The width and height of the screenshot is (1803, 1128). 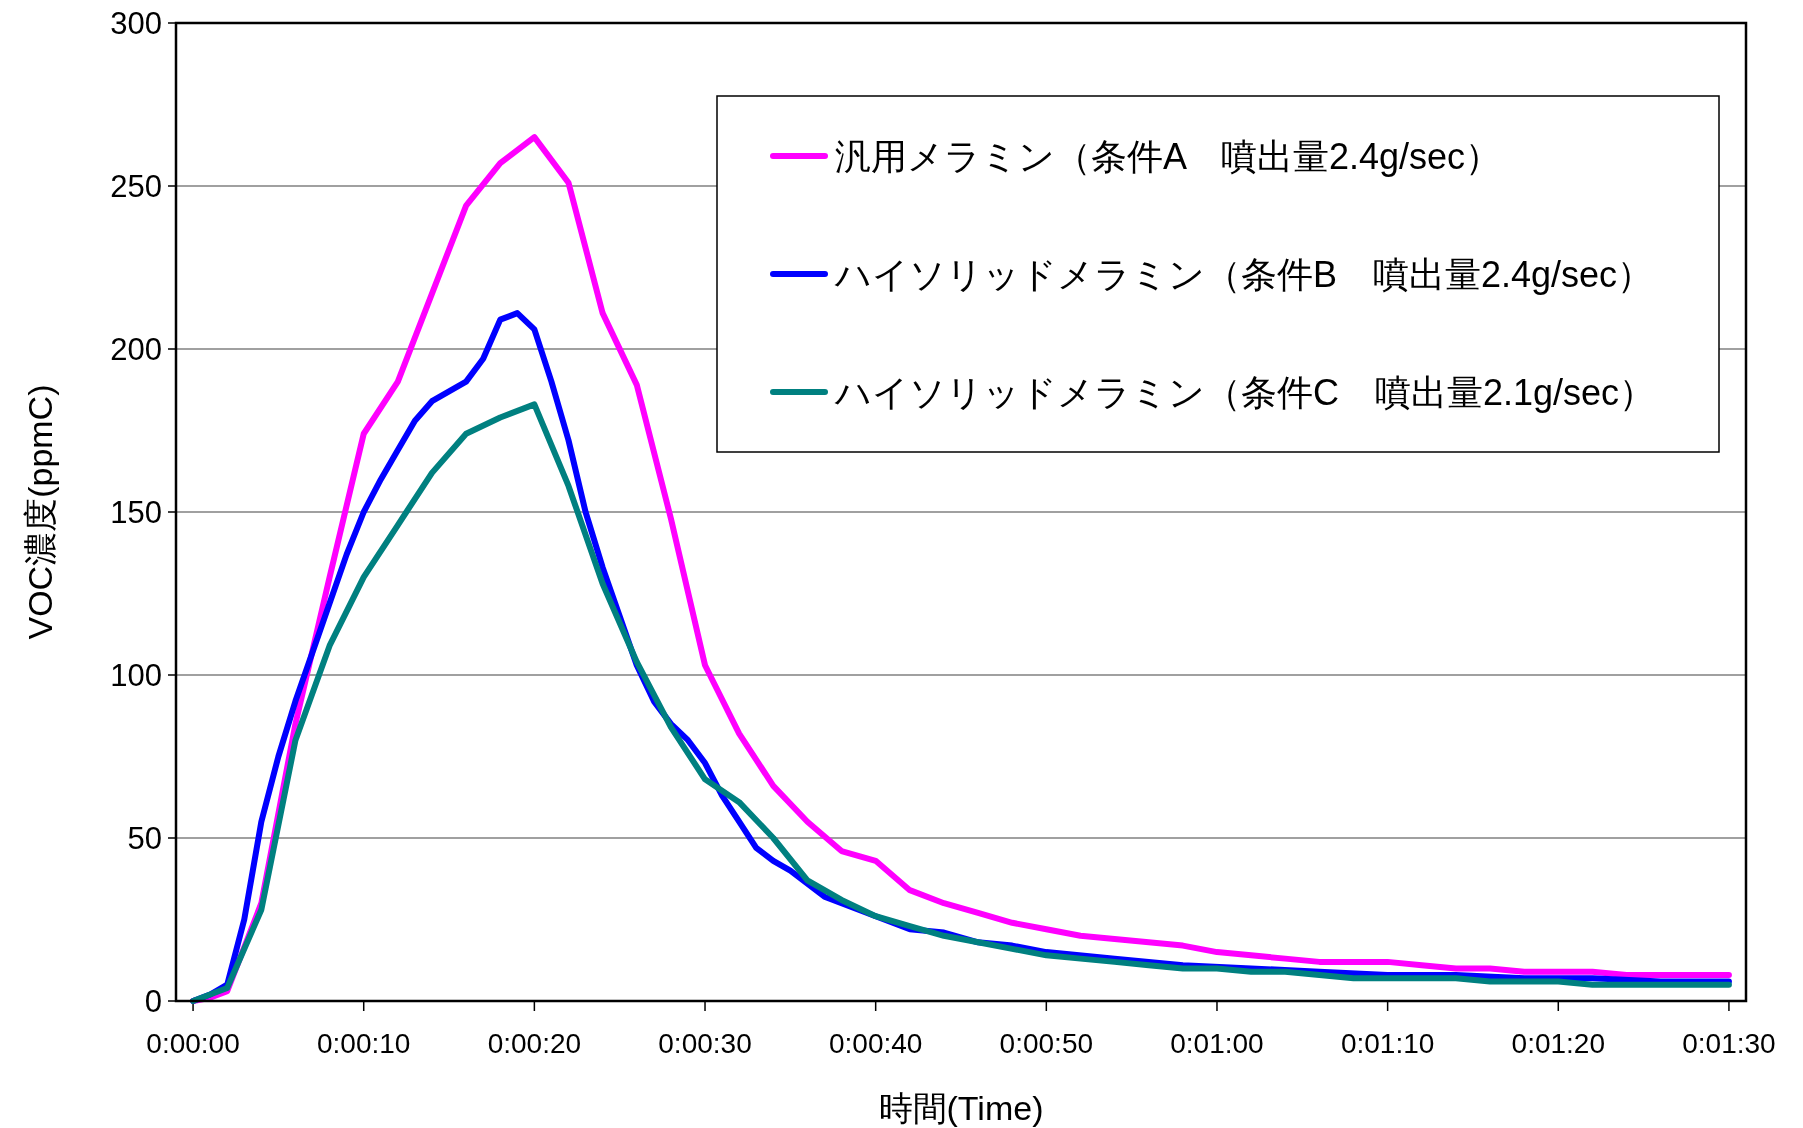 What do you see at coordinates (1387, 1043) in the screenshot?
I see `x-tick-label: 0:01:10` at bounding box center [1387, 1043].